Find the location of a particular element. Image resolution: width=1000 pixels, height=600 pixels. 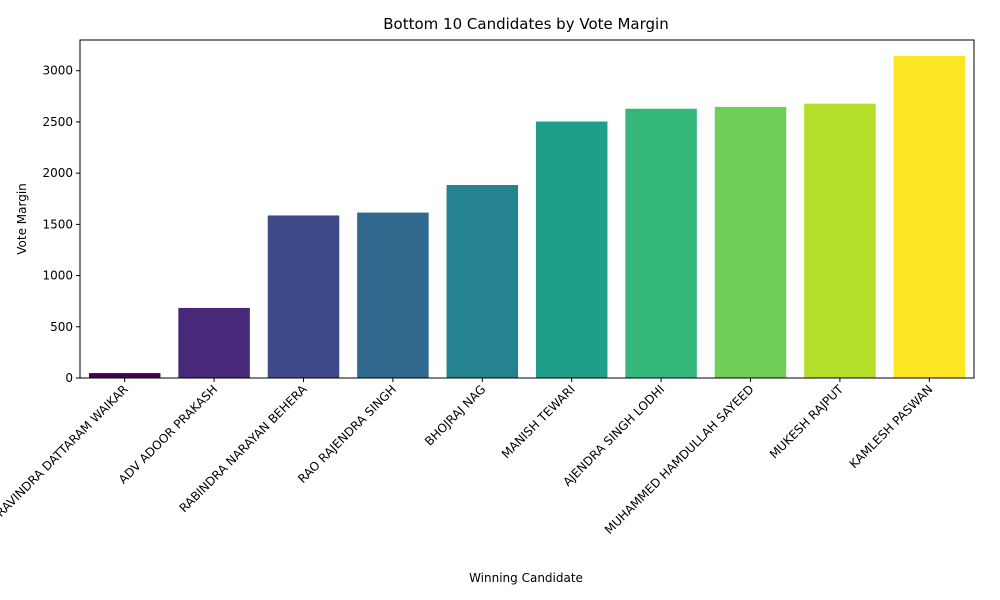

x-tick-label: RAO RAJENDRA SINGH is located at coordinates (347, 434).